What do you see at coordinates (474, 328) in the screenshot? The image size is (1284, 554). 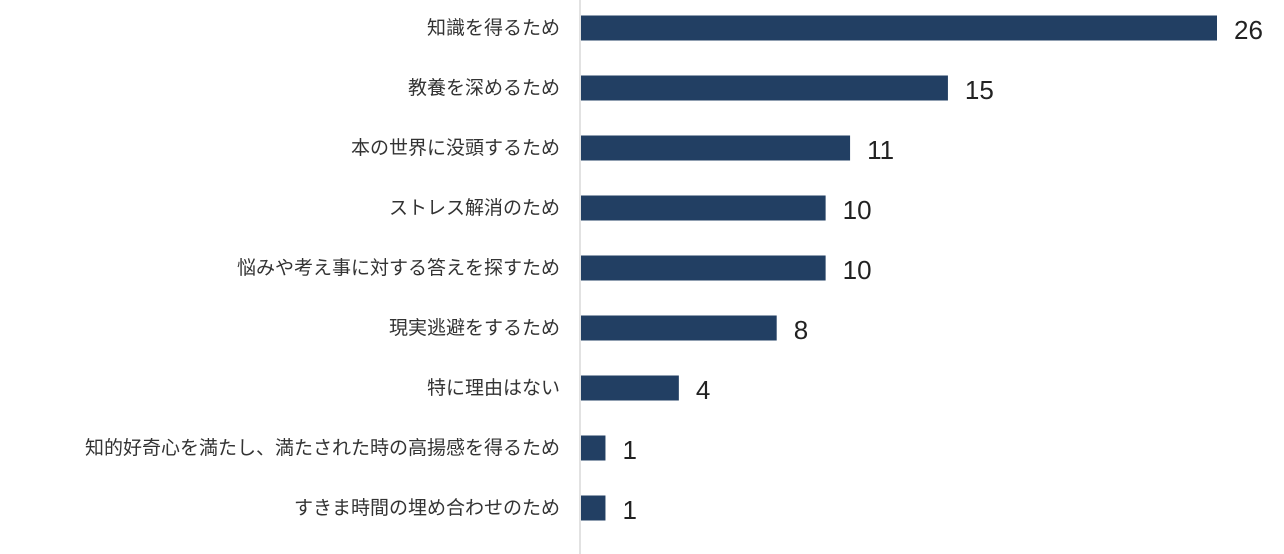 I see `category-label: 現実逃避をするため` at bounding box center [474, 328].